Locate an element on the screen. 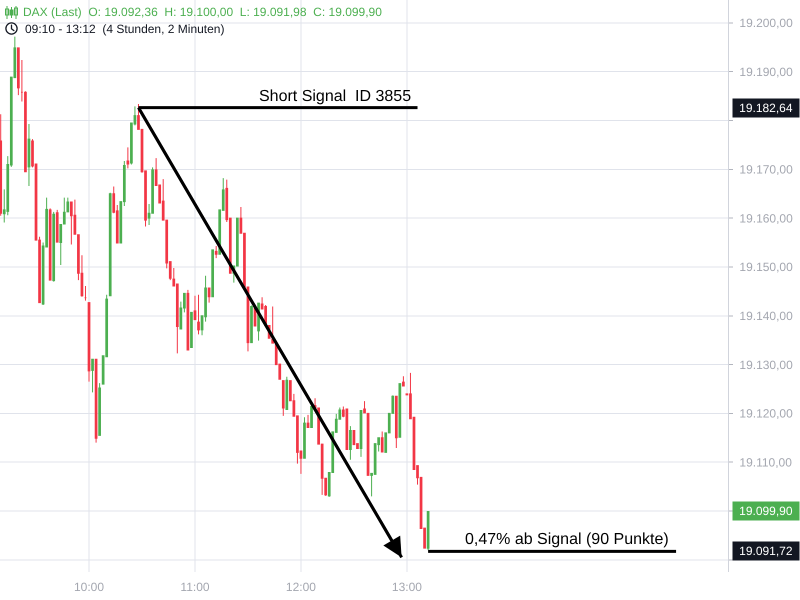 This screenshot has width=800, height=600. y-tick-label: 19.160,00 is located at coordinates (766, 218).